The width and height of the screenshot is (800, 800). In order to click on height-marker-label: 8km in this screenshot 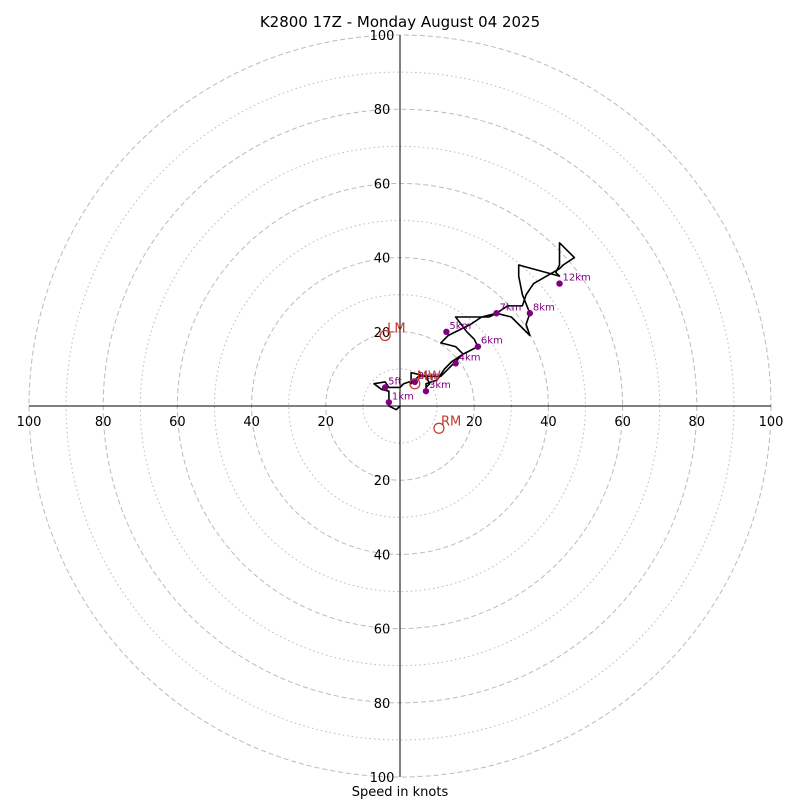, I will do `click(544, 307)`.